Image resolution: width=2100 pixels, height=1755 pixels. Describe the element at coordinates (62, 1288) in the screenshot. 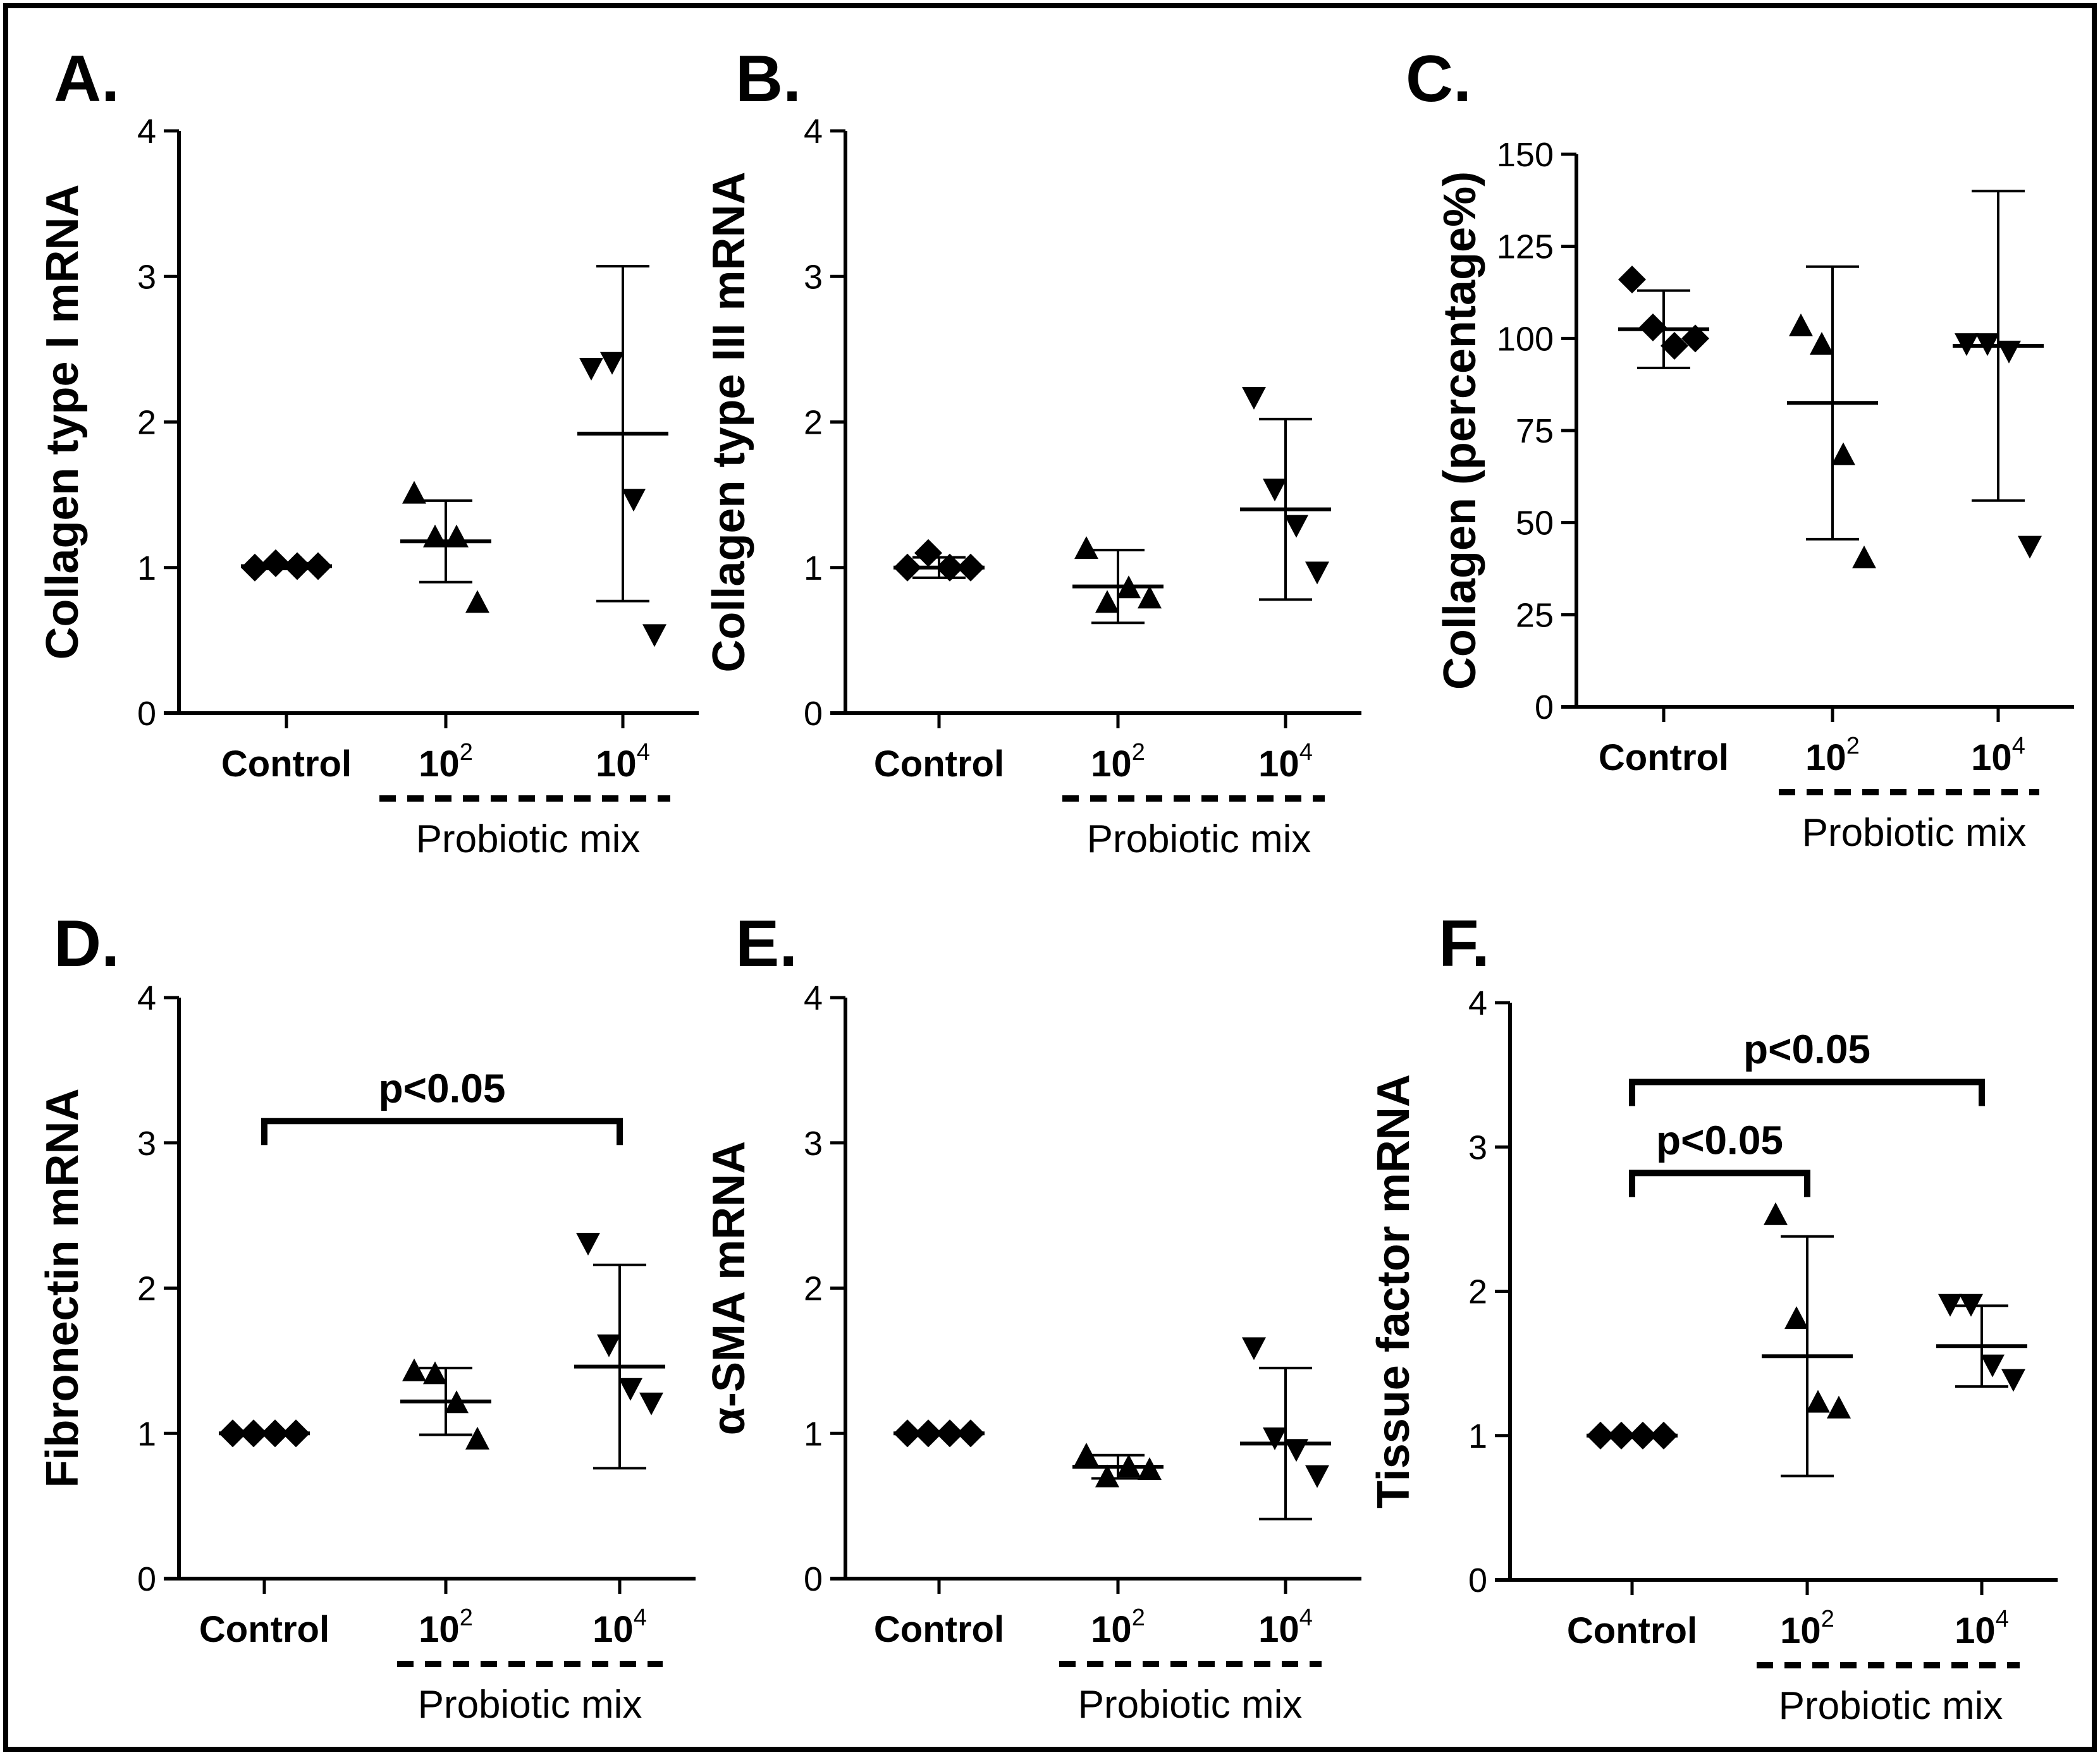

I see `y-axis-label: Fibronectin mRNA` at that location.